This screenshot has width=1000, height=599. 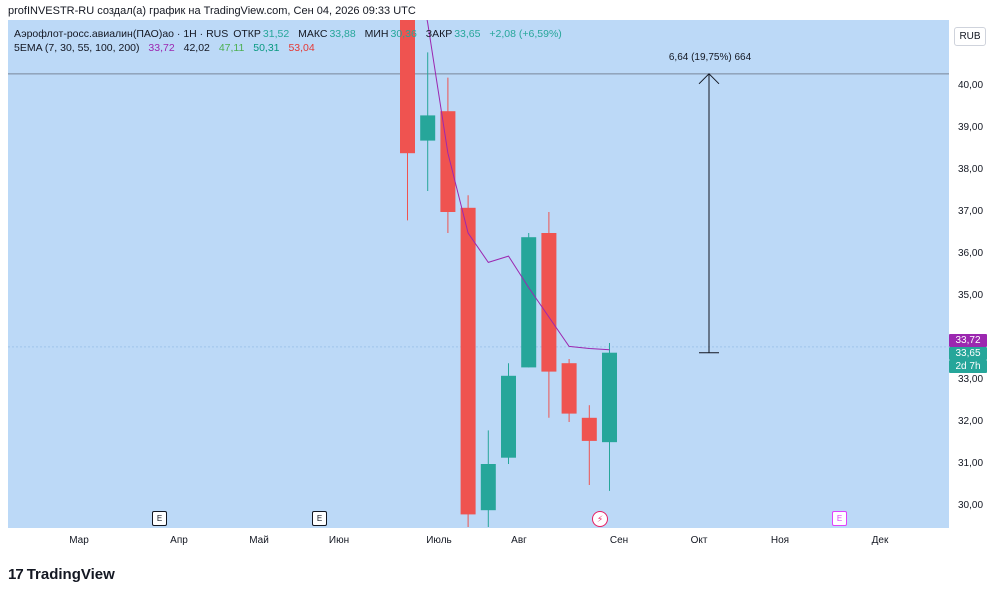 What do you see at coordinates (276, 34) in the screenshot?
I see `legend-open-value: 31,52` at bounding box center [276, 34].